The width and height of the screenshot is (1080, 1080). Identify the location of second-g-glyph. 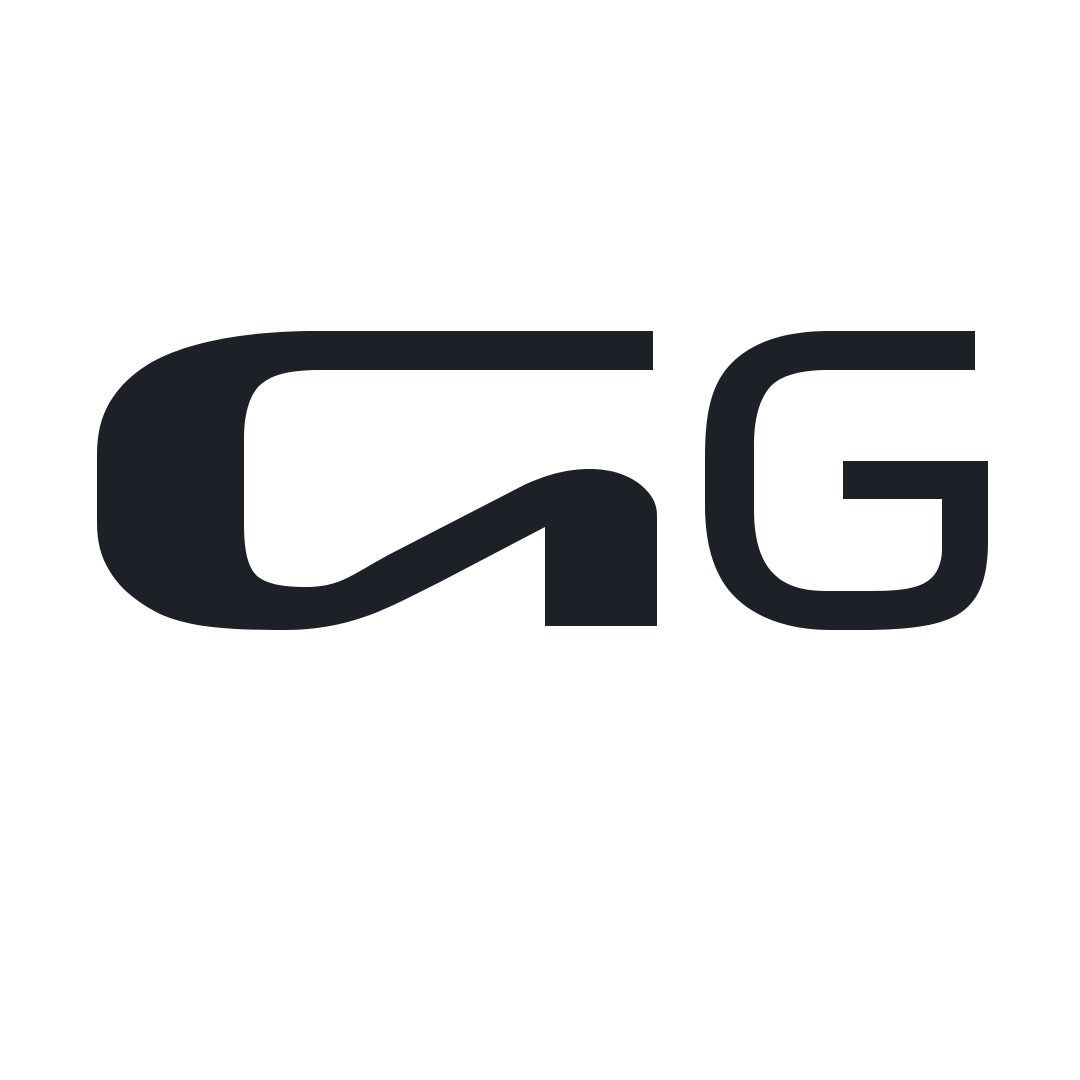
(846, 480).